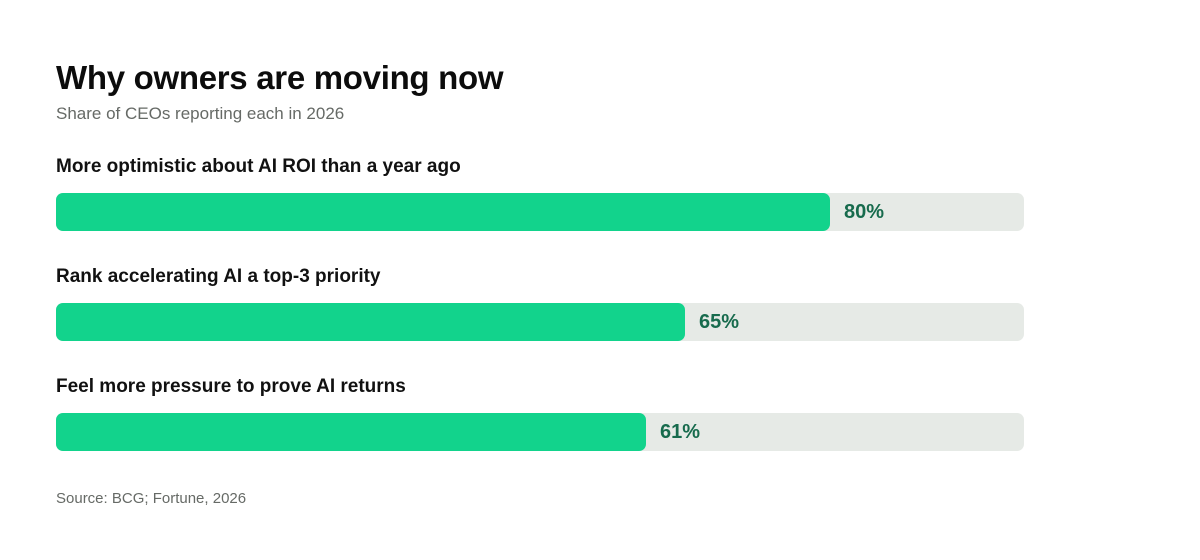 This screenshot has width=1200, height=560. I want to click on chart-title: Why owners are moving now, so click(280, 77).